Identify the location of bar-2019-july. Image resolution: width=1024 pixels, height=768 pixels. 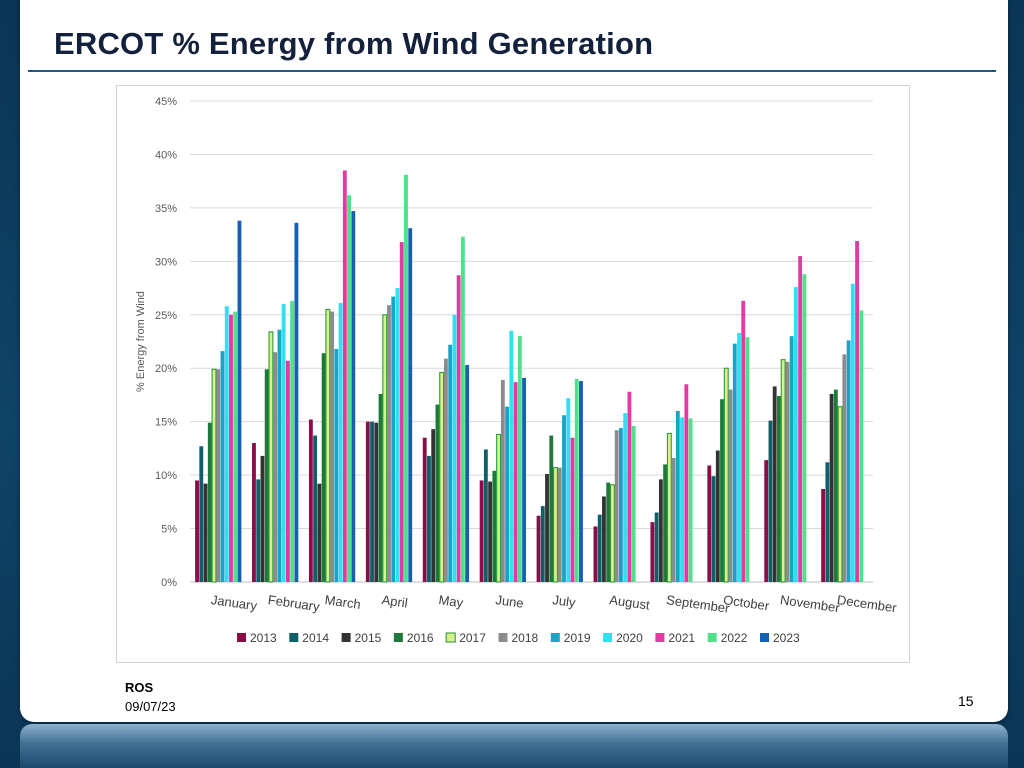
(564, 498).